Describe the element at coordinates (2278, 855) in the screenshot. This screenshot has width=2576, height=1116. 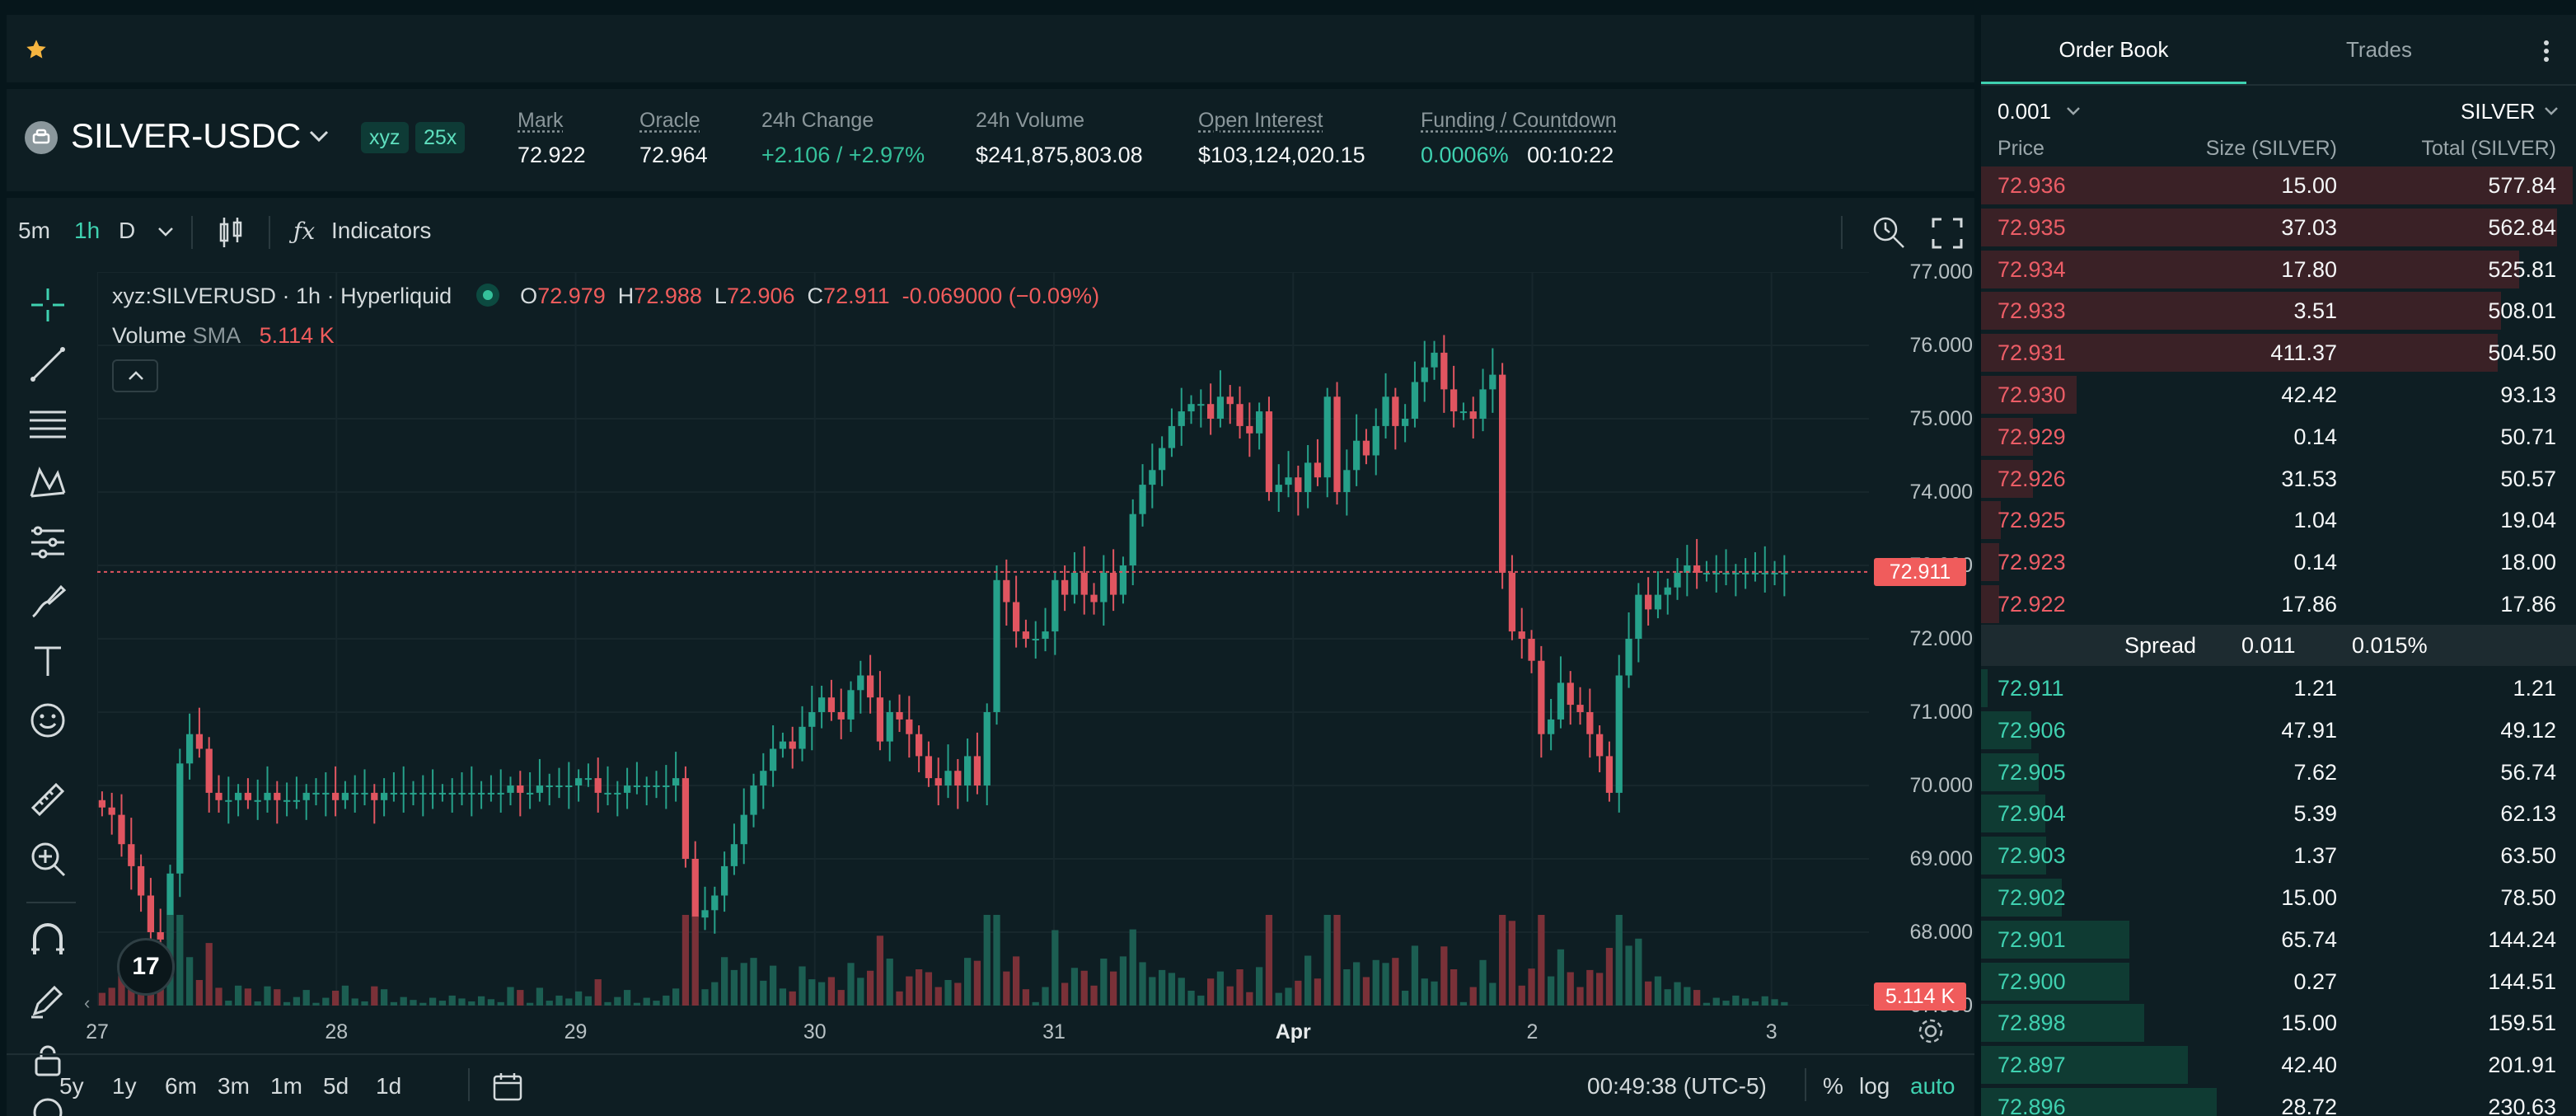
I see `bid-row: 72.903 1.37 63.50` at that location.